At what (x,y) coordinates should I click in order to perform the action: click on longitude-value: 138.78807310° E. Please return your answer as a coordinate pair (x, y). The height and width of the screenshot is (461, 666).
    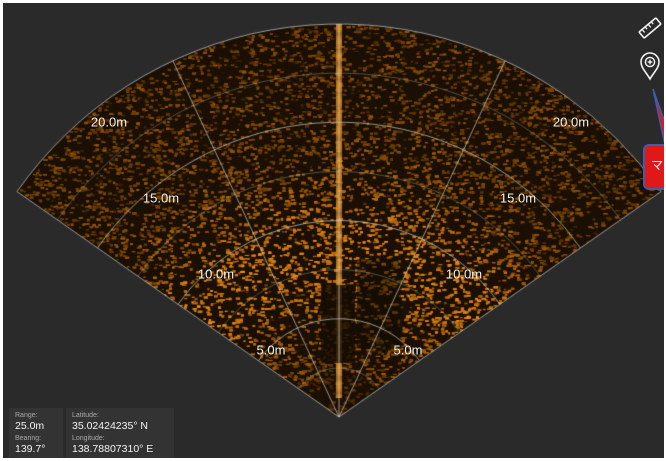
    Looking at the image, I should click on (113, 449).